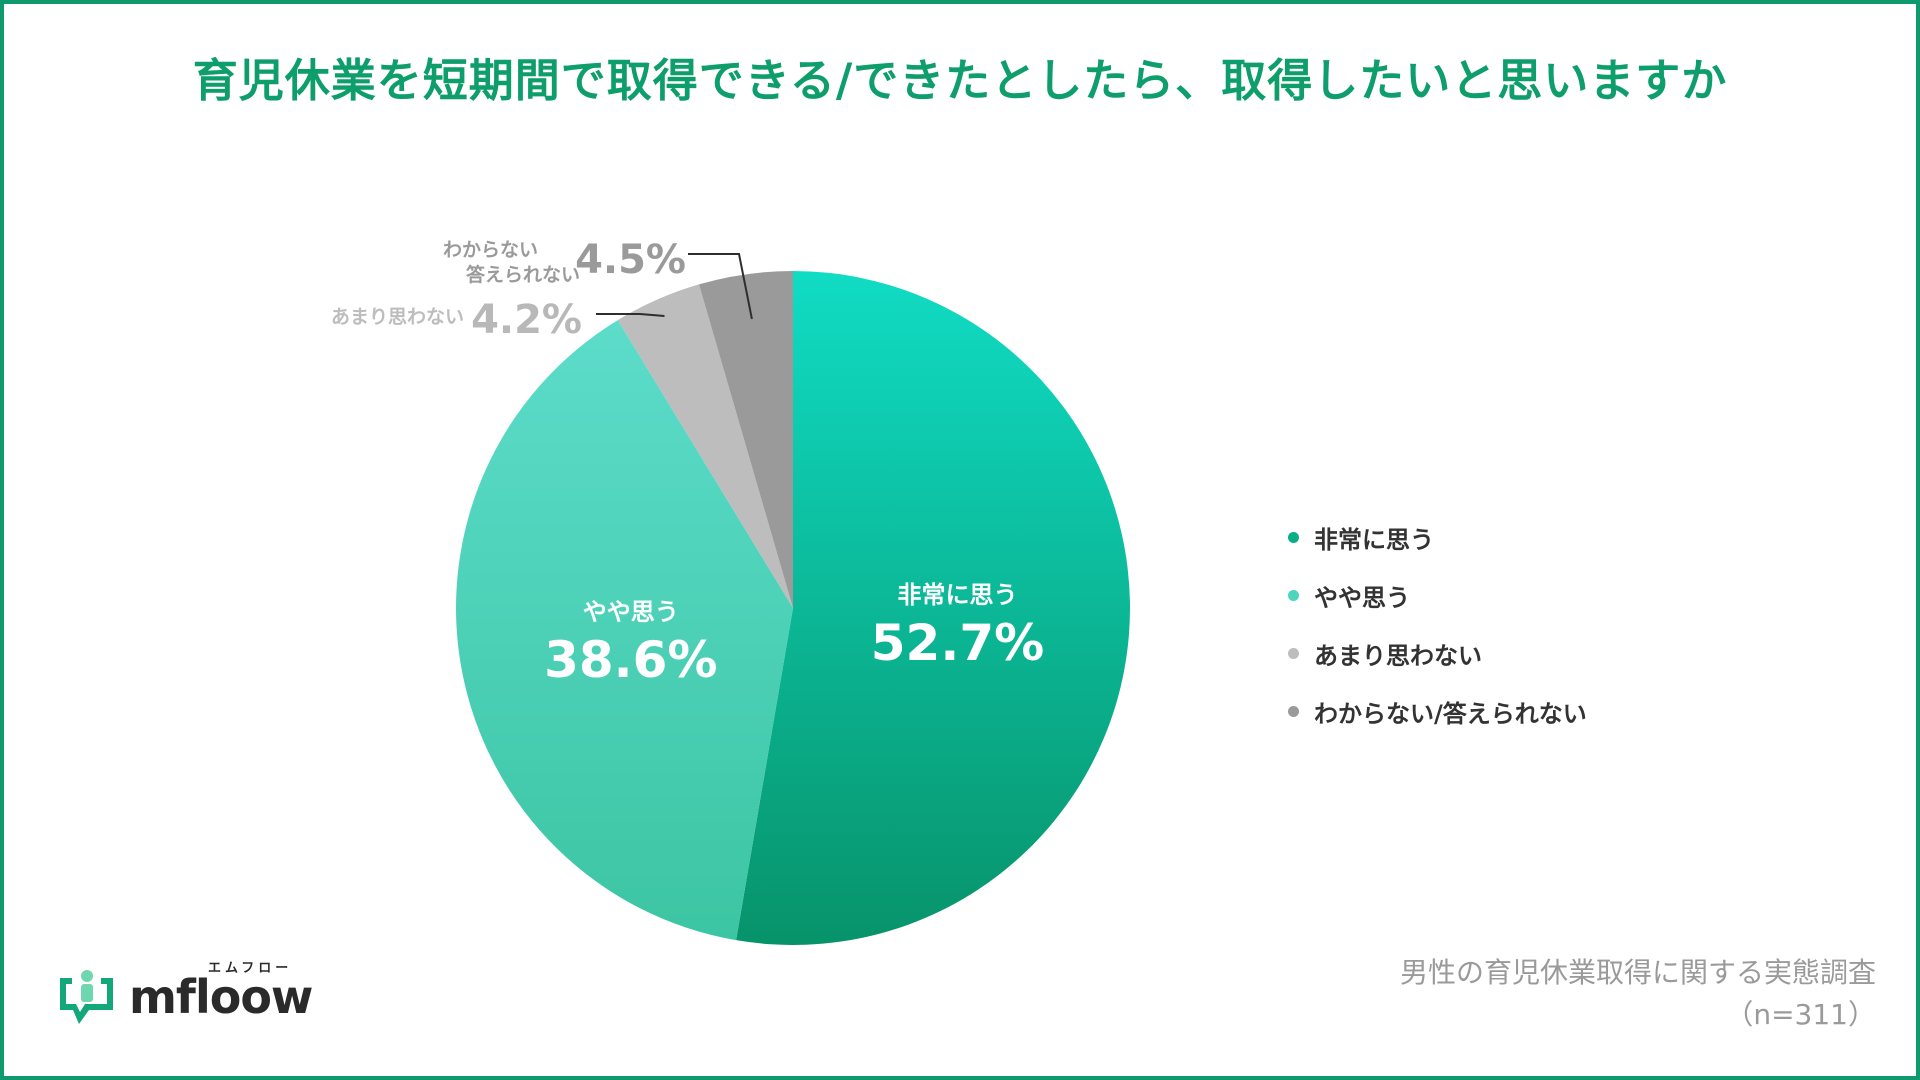 Image resolution: width=1920 pixels, height=1080 pixels. I want to click on brand-logo: エムフロー mfloow, so click(194, 993).